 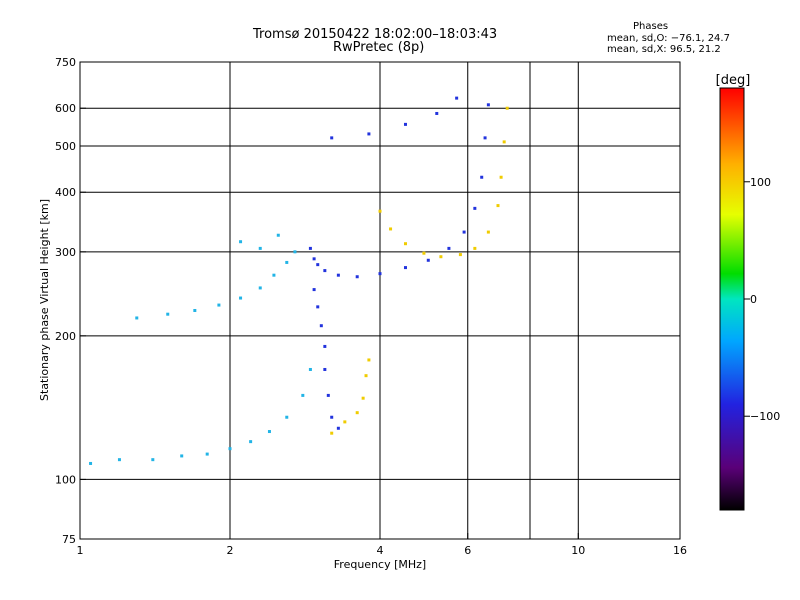 What do you see at coordinates (70, 301) in the screenshot?
I see `y-axis-ticks: 75 100 200 300 400 500 600 750` at bounding box center [70, 301].